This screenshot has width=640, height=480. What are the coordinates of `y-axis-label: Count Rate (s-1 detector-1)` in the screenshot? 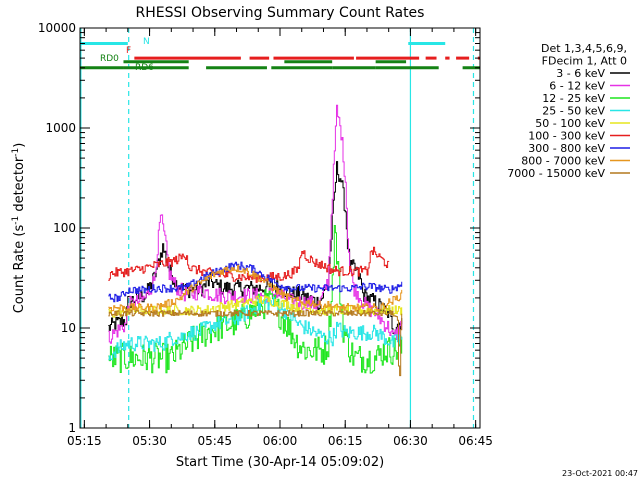 It's located at (19, 228).